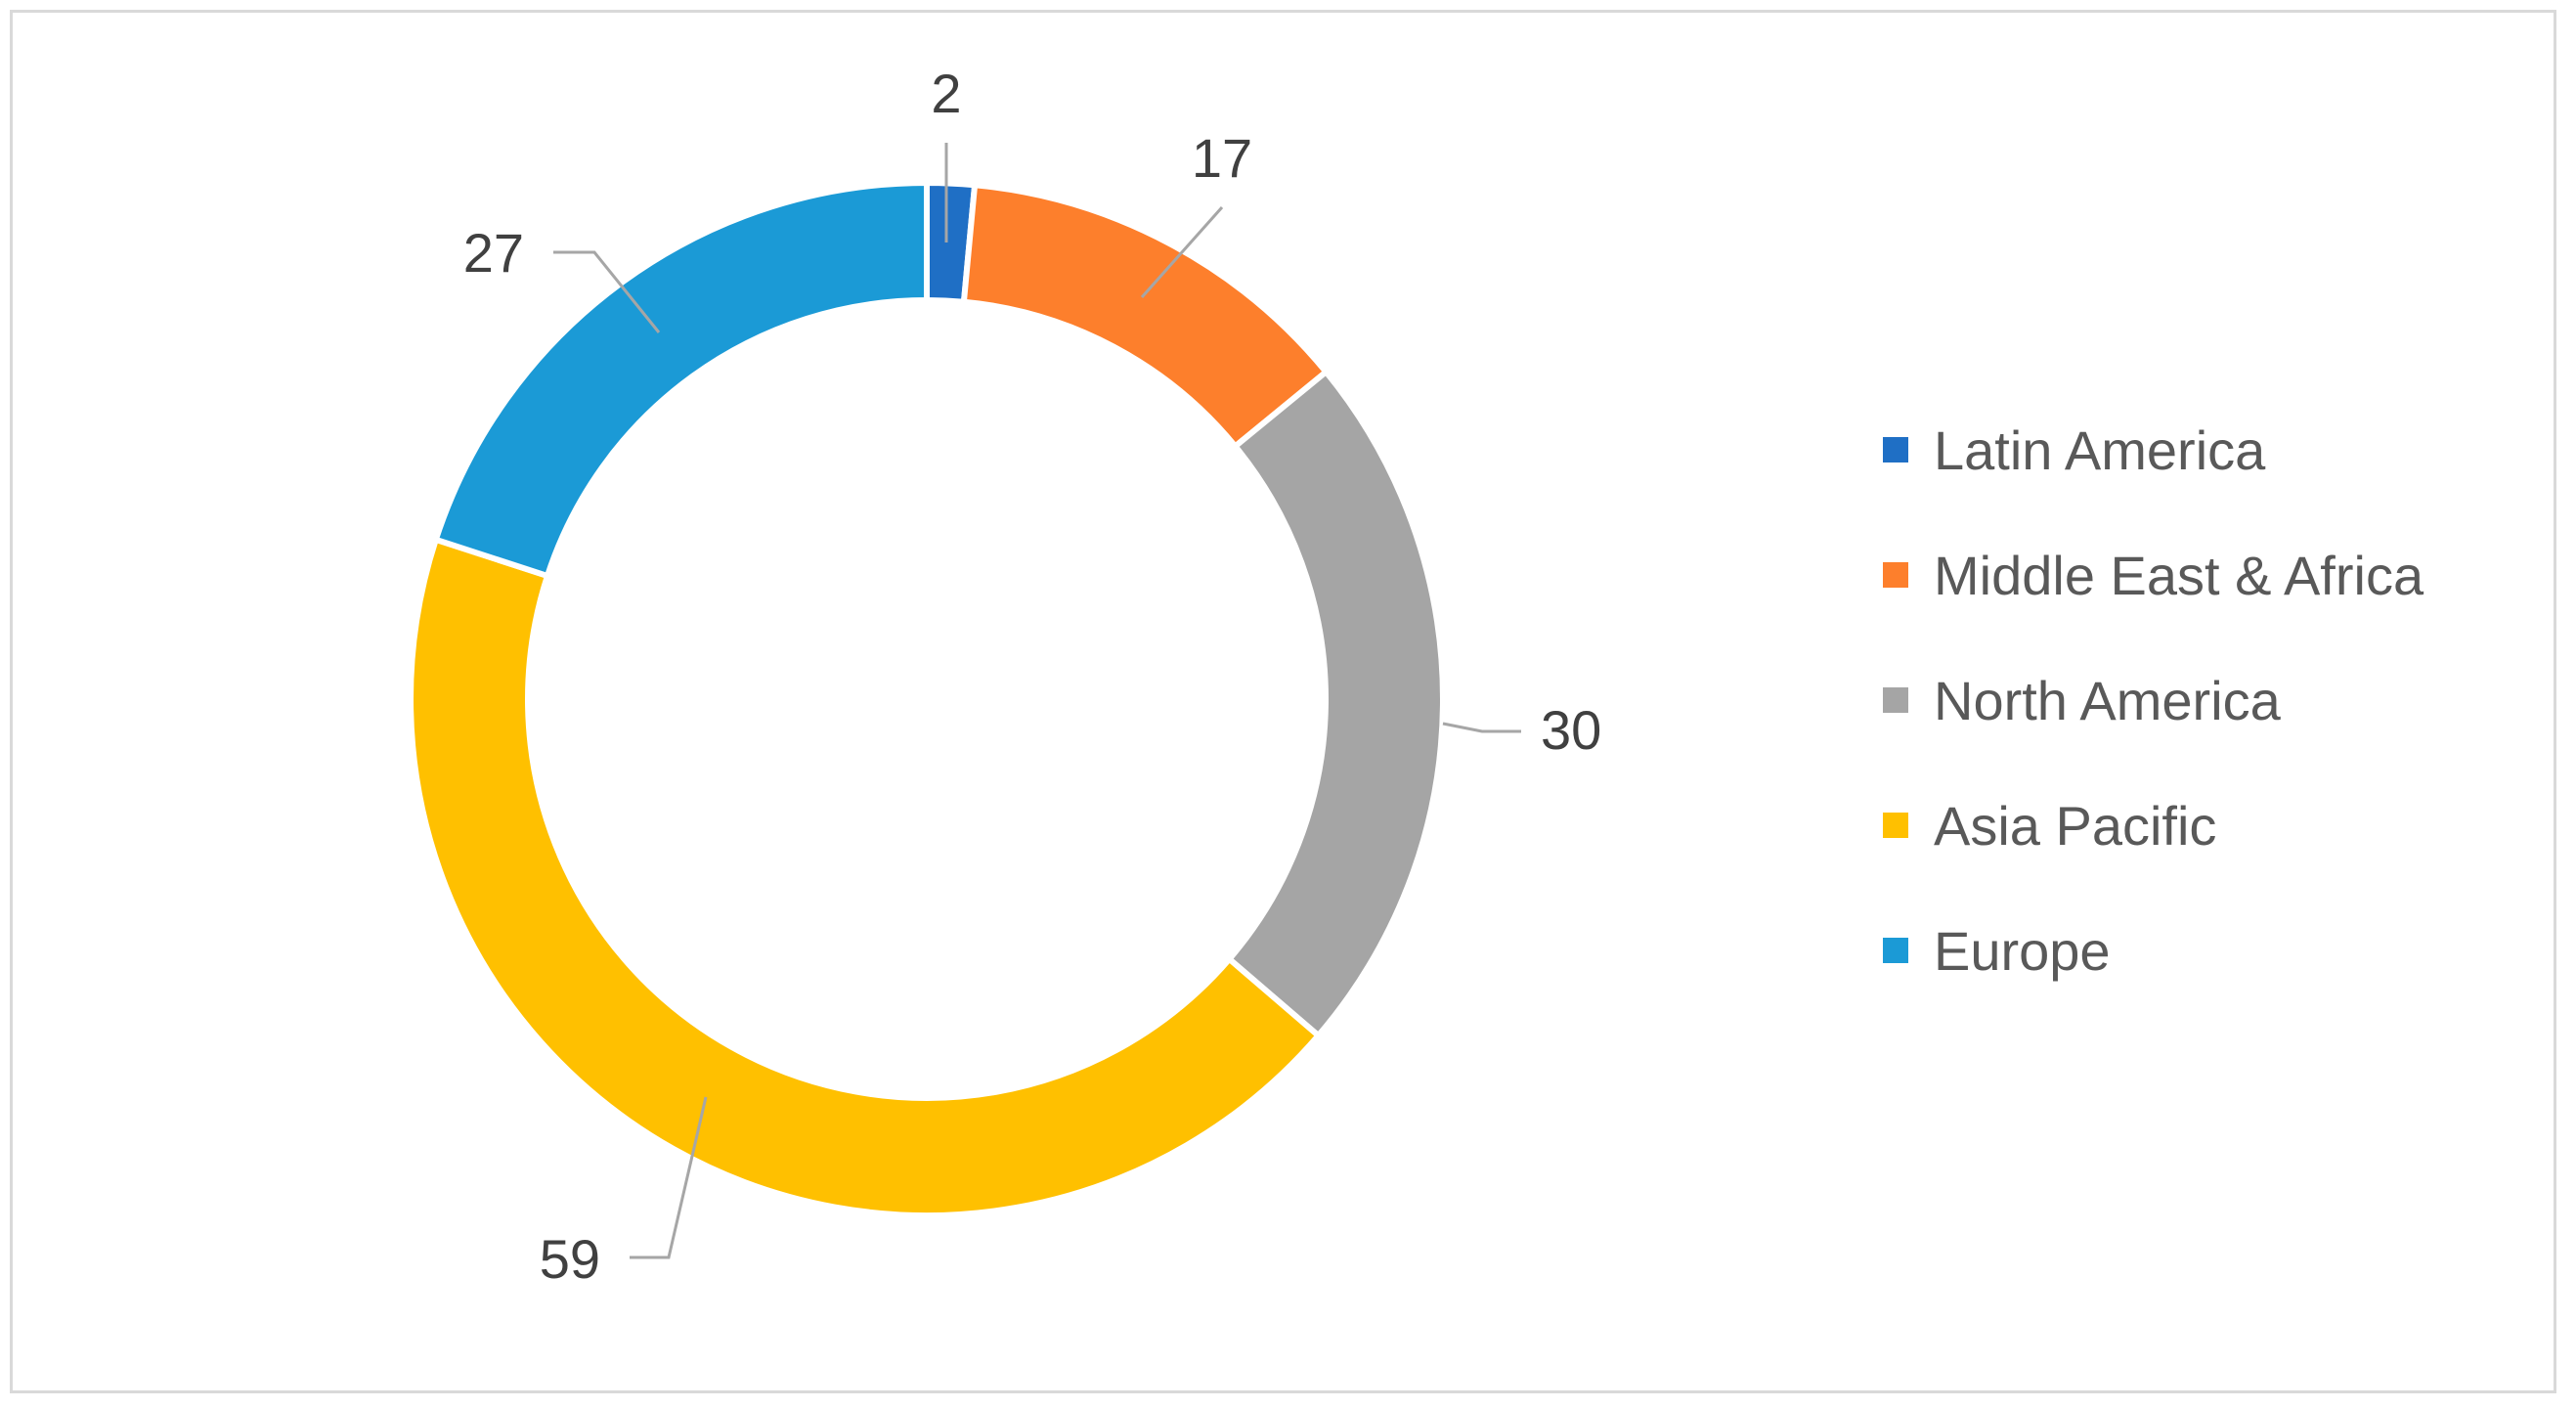 The height and width of the screenshot is (1409, 2576). Describe the element at coordinates (2100, 450) in the screenshot. I see `legend-label: Latin America` at that location.